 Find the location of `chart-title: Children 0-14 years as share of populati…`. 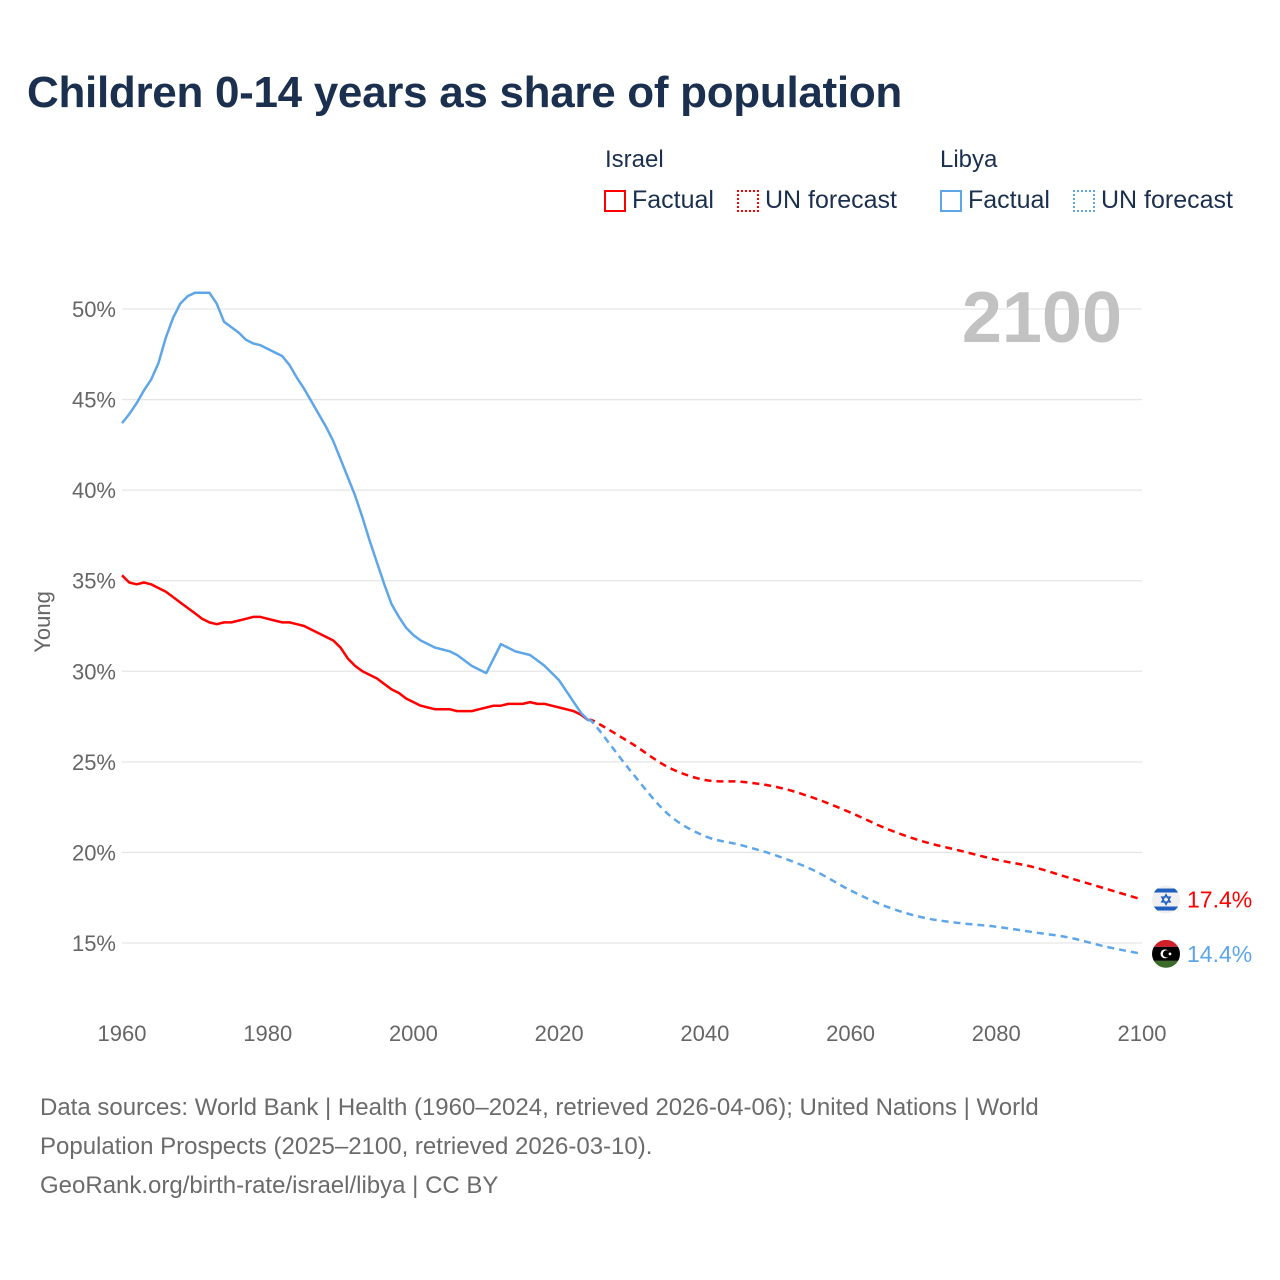

chart-title: Children 0-14 years as share of populati… is located at coordinates (464, 92).